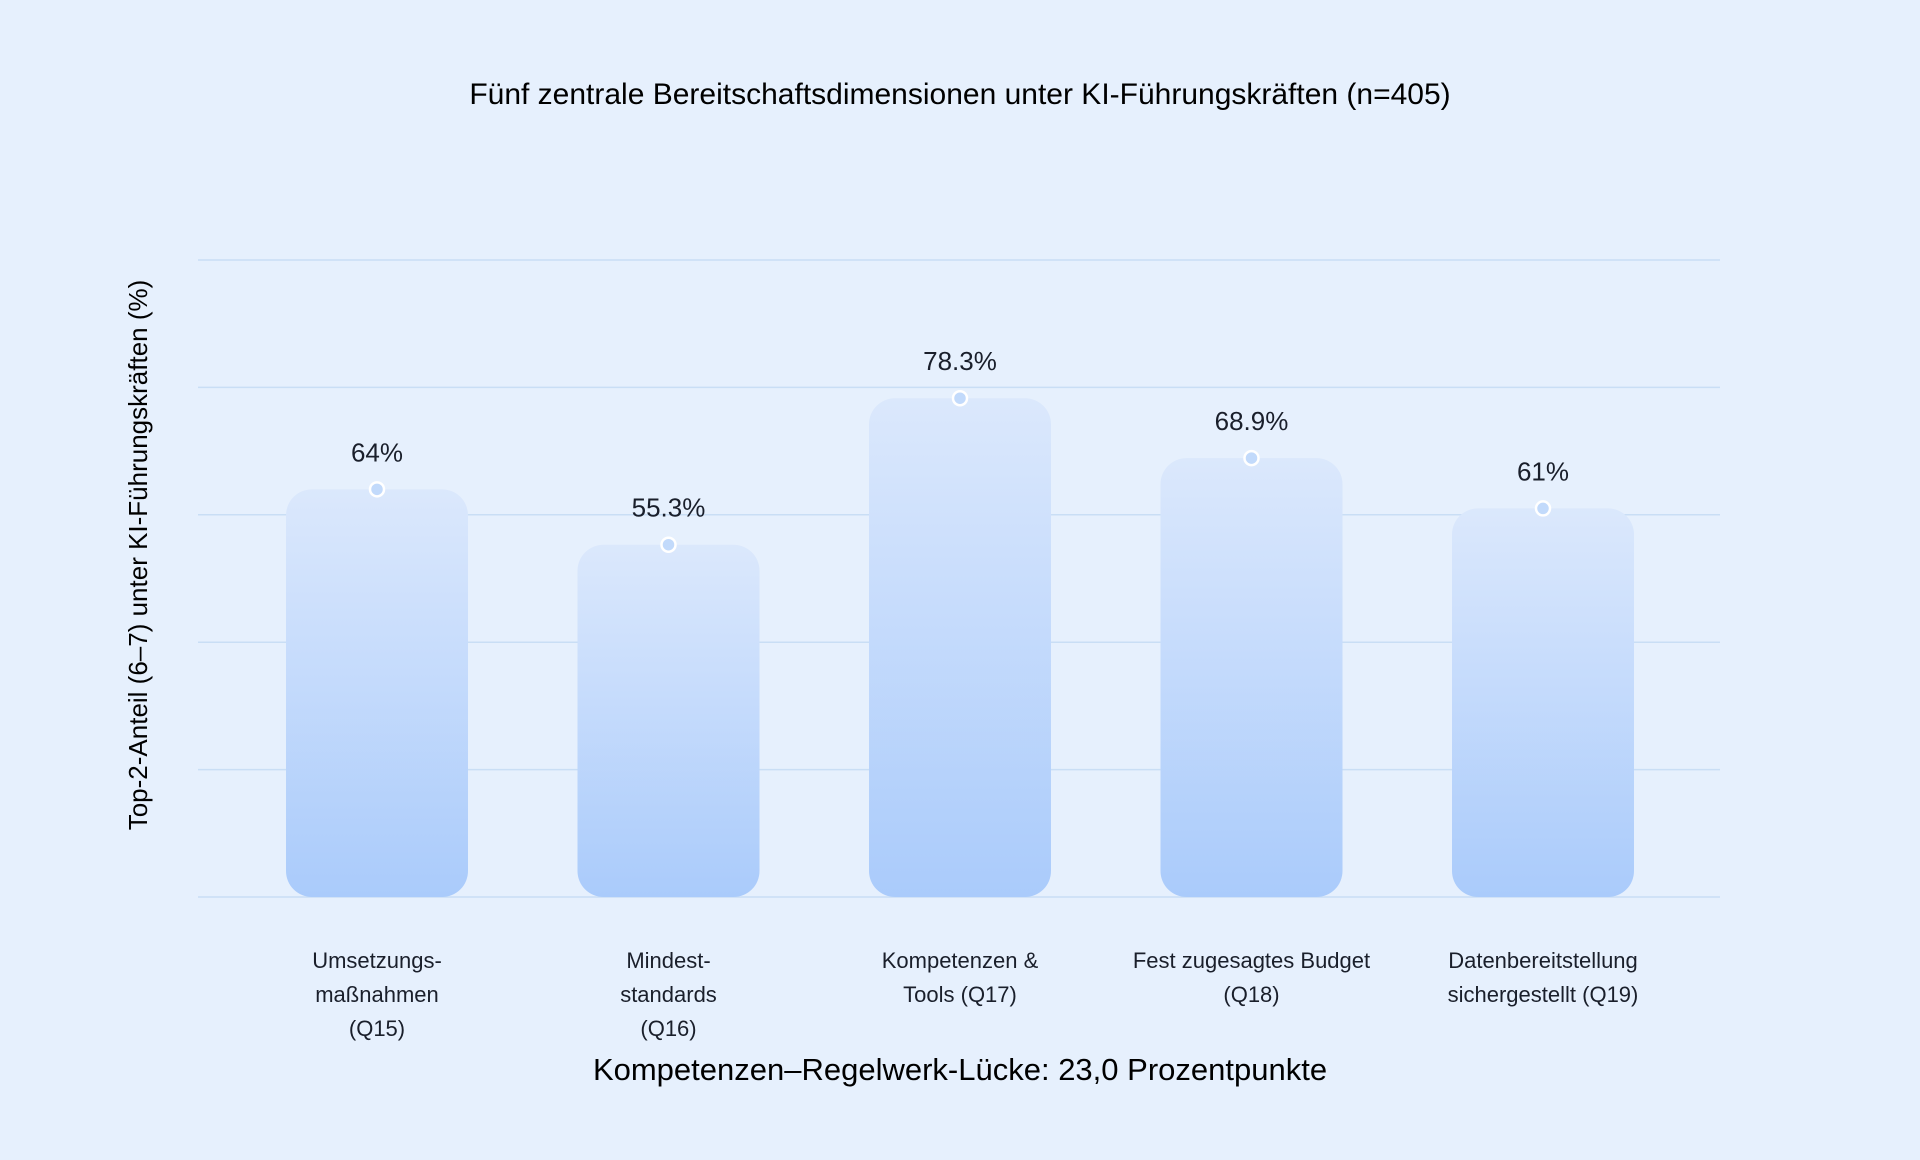  Describe the element at coordinates (377, 452) in the screenshot. I see `value-label: 64%` at that location.